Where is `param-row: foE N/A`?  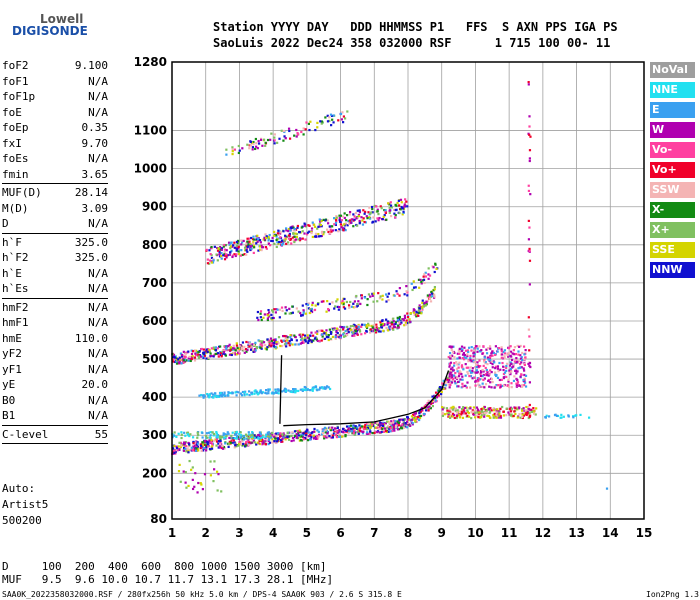 param-row: foE N/A is located at coordinates (55, 113).